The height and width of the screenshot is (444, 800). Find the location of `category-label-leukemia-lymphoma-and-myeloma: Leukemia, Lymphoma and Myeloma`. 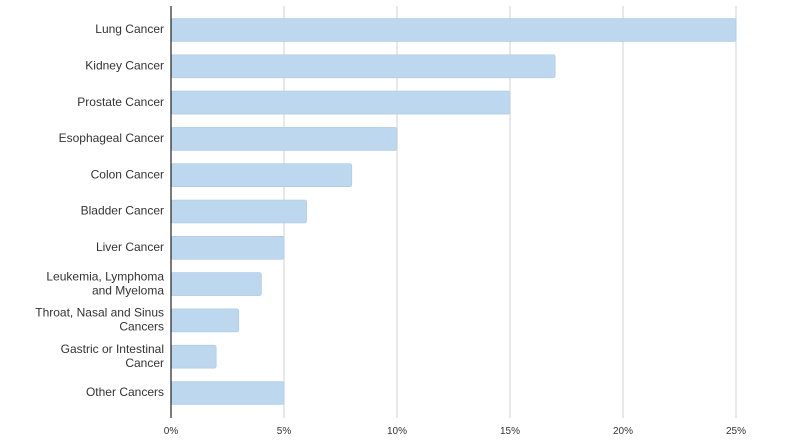

category-label-leukemia-lymphoma-and-myeloma: Leukemia, Lymphoma and Myeloma is located at coordinates (105, 283).